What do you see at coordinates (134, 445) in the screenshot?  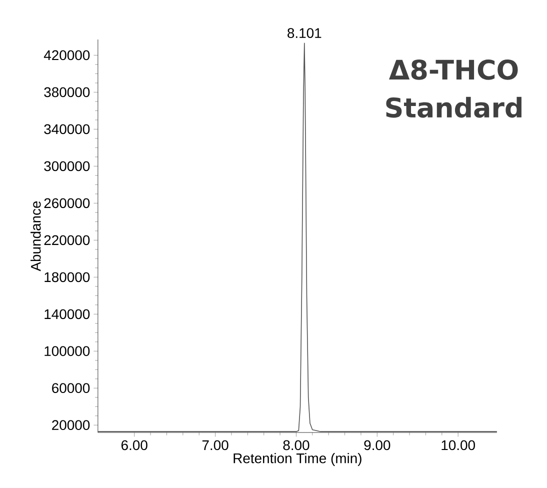 I see `x-tick-label: 6.00` at bounding box center [134, 445].